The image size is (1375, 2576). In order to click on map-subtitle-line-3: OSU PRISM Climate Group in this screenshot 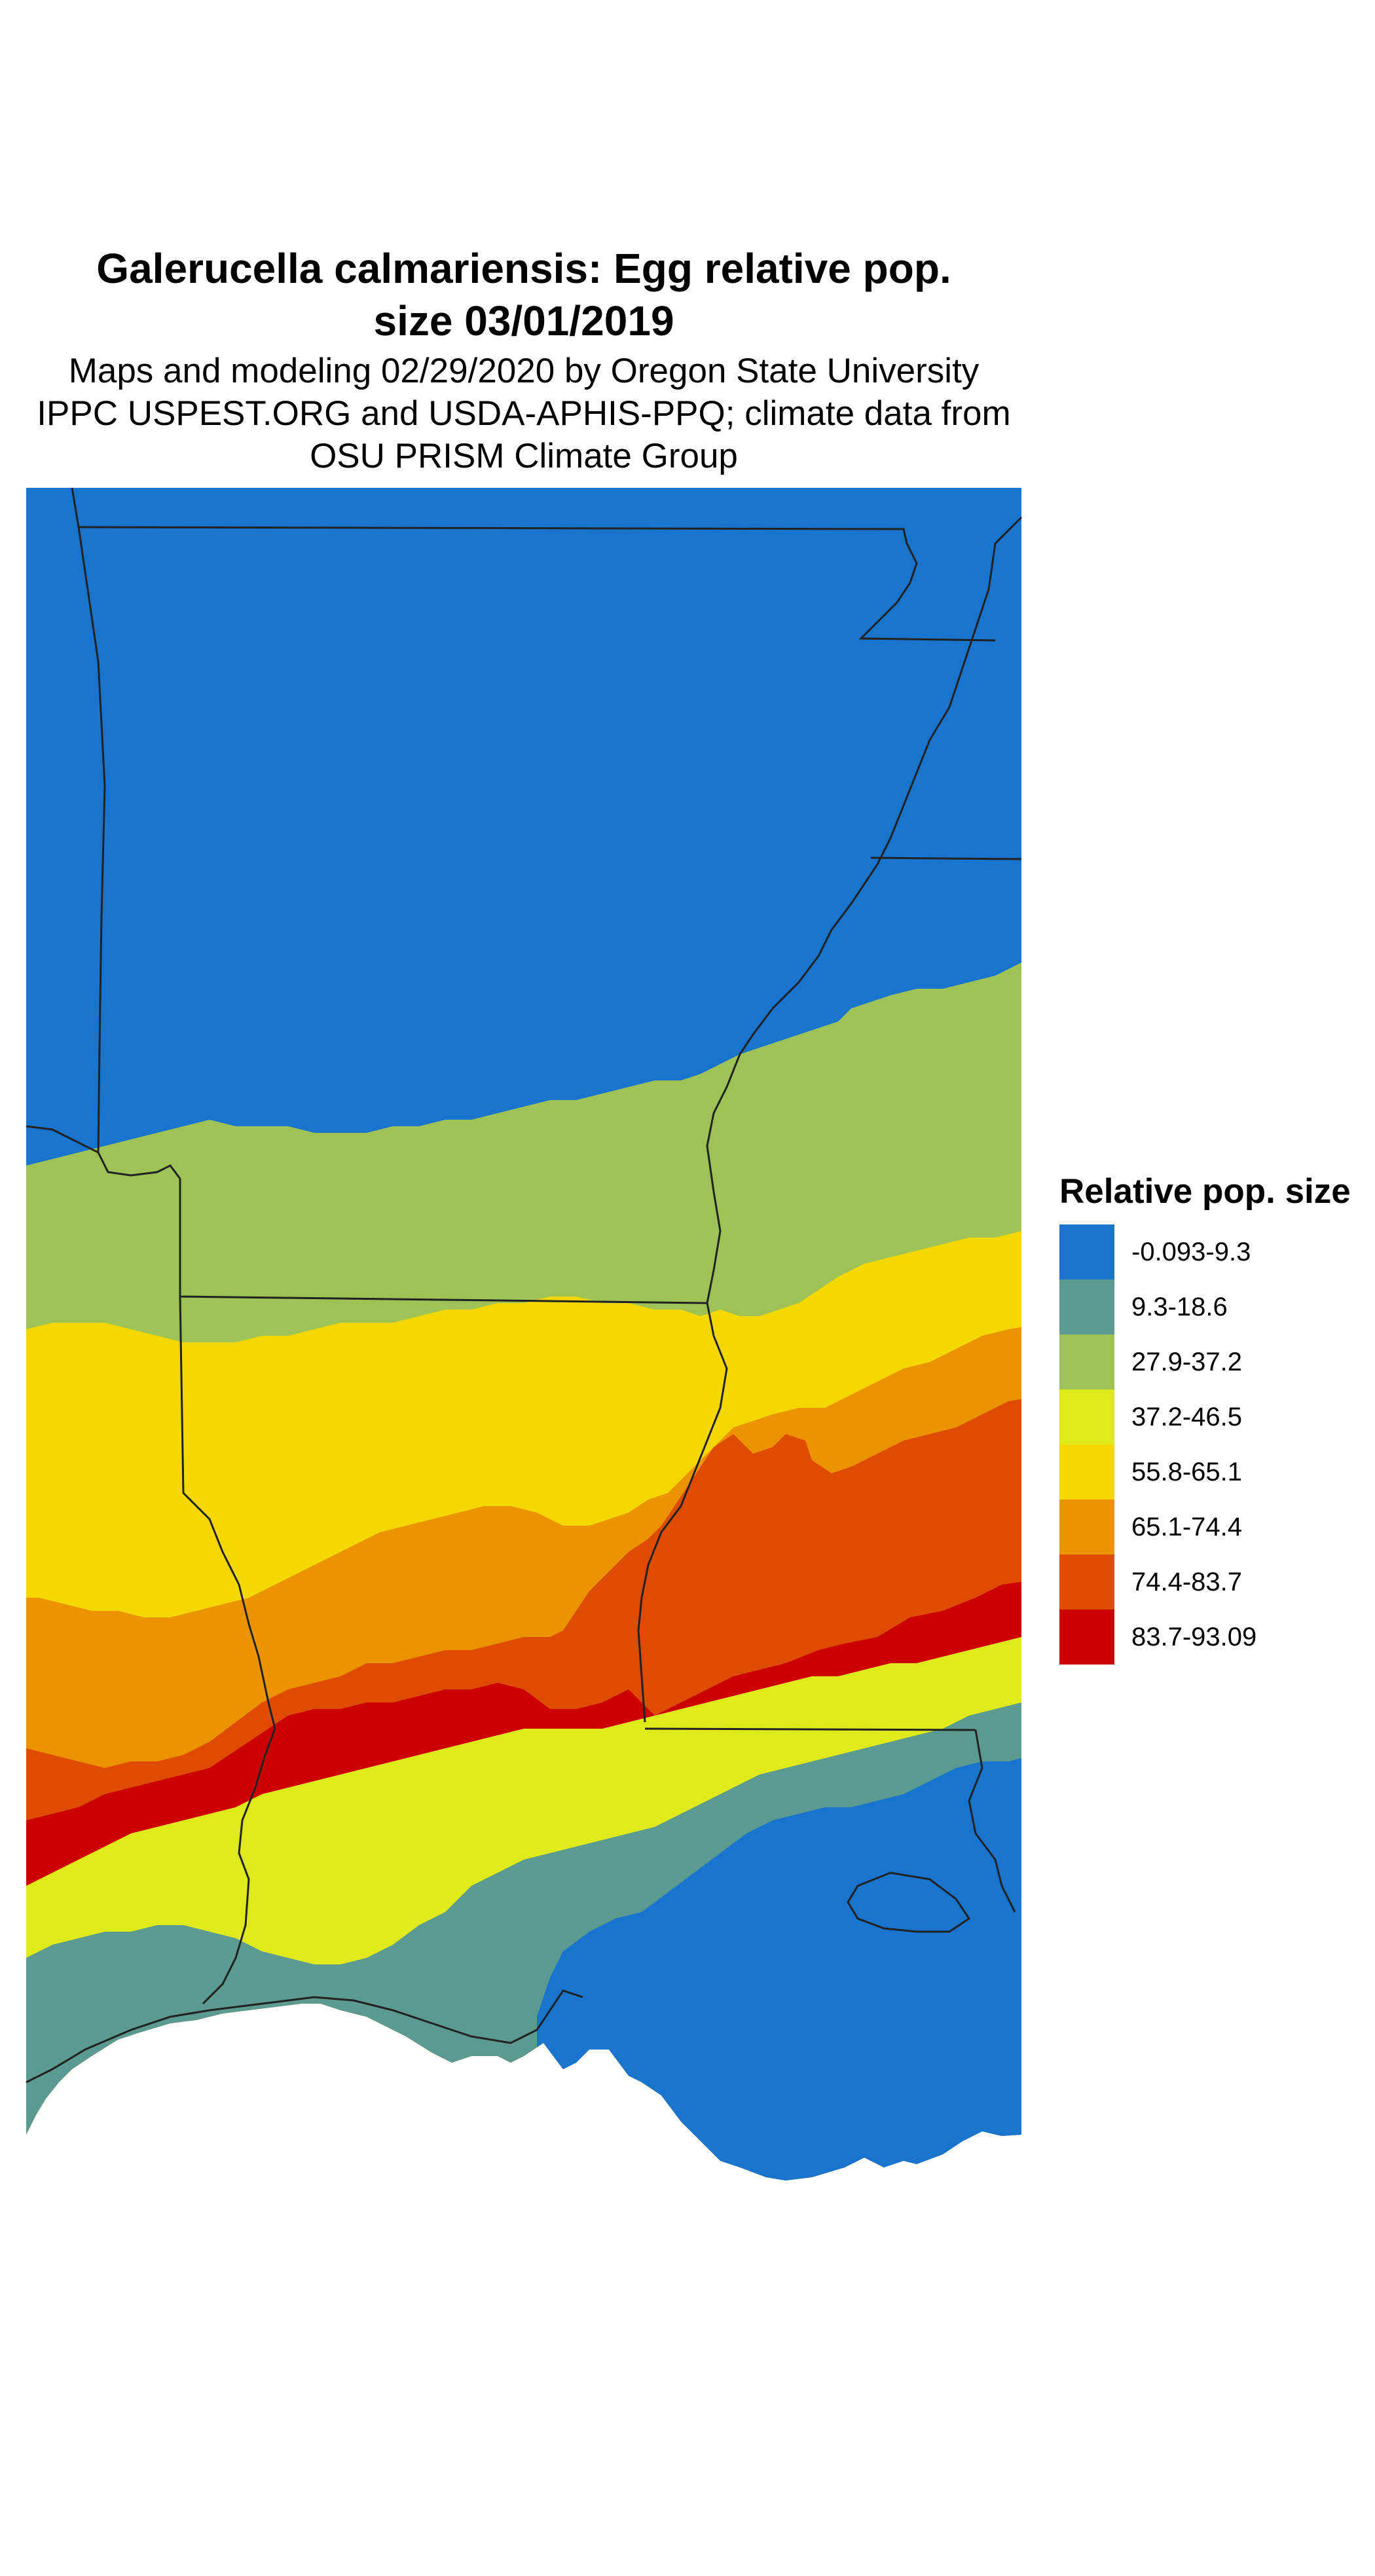, I will do `click(524, 456)`.